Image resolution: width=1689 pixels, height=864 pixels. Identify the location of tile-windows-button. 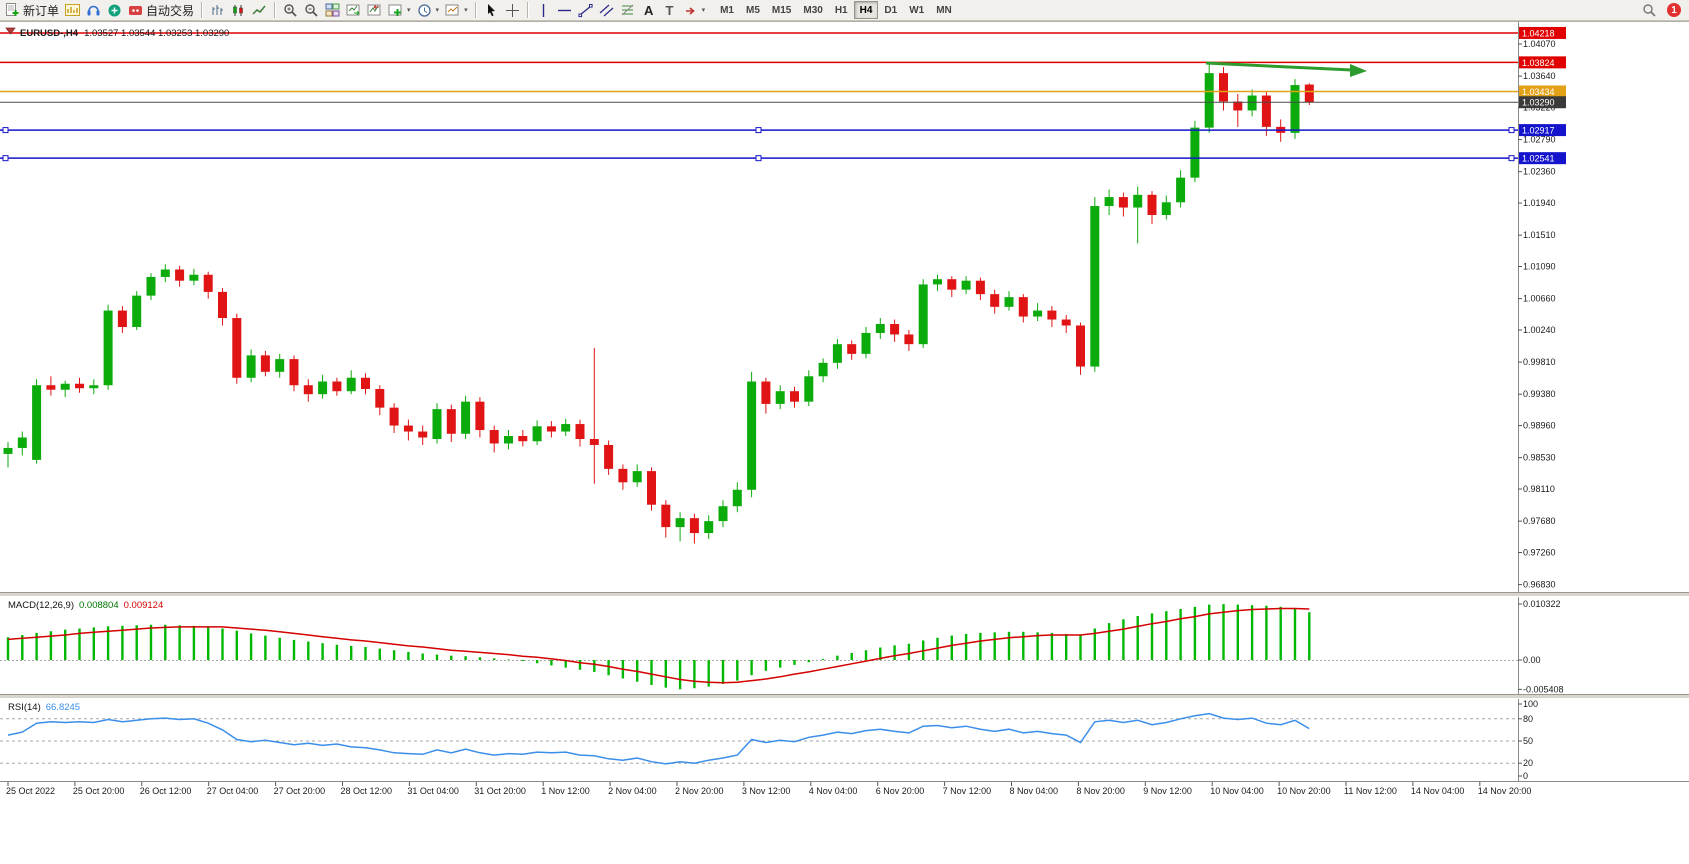
(332, 10).